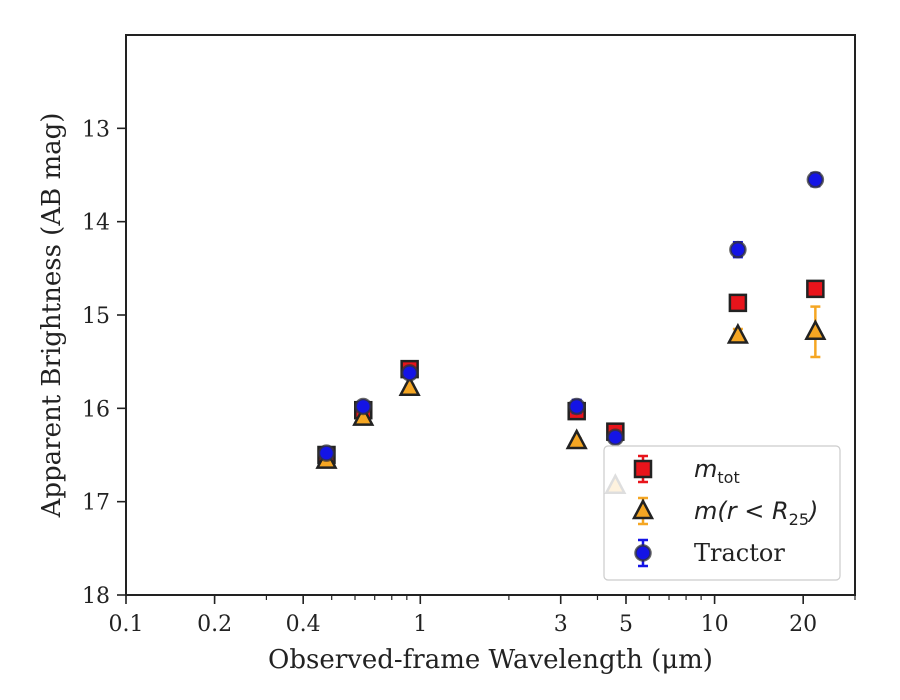 The width and height of the screenshot is (900, 700). I want to click on y-tick-label: 13, so click(96, 129).